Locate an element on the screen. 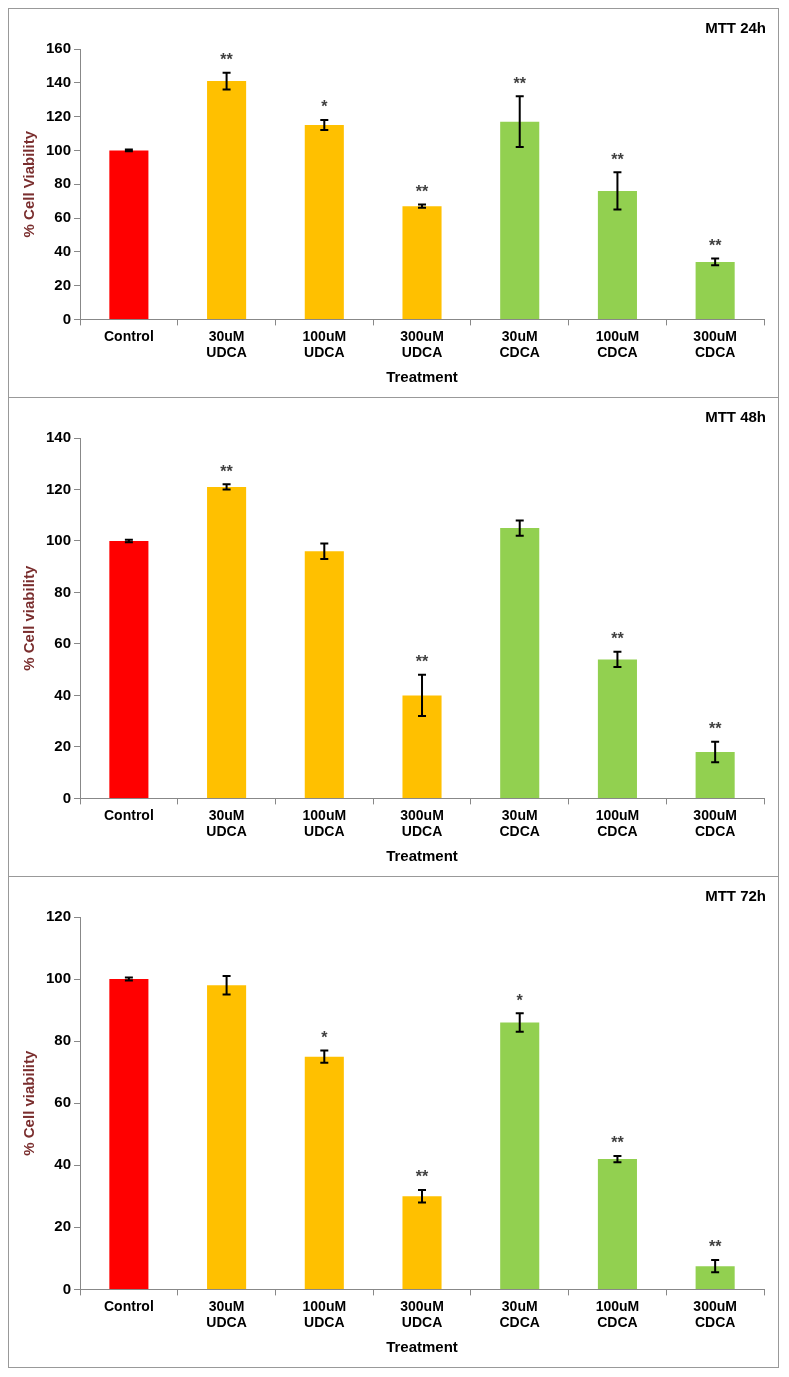  chart-title: MTT 24h is located at coordinates (735, 27).